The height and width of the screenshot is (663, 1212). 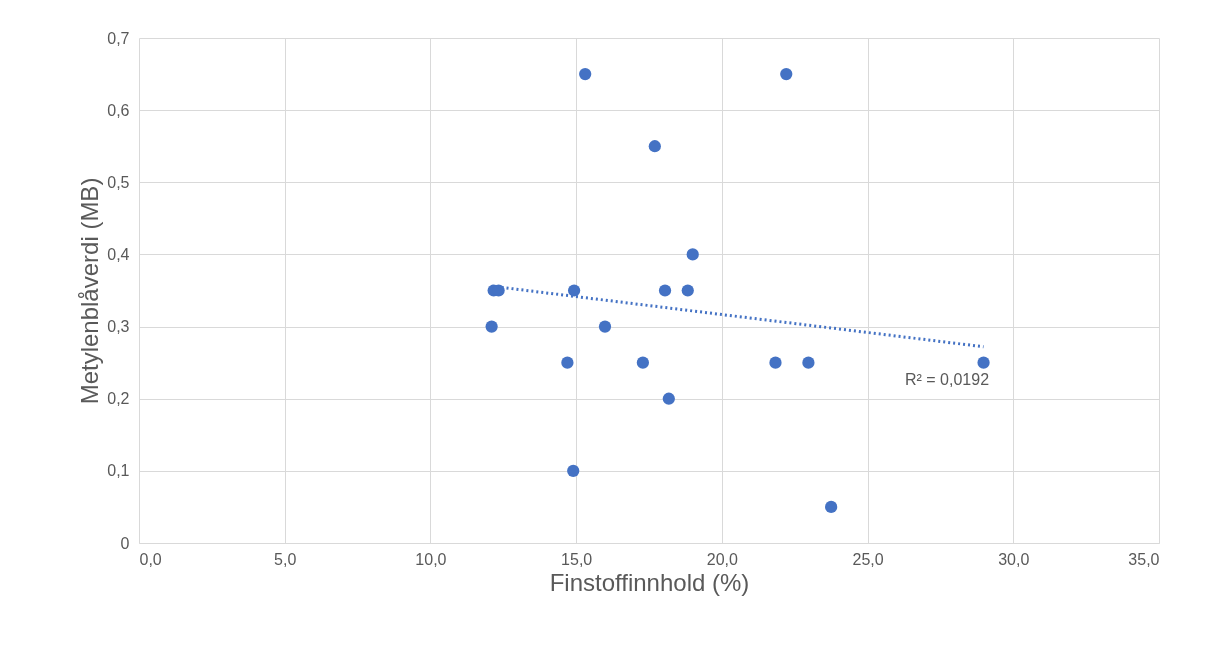 What do you see at coordinates (947, 379) in the screenshot?
I see `annotation: R² = 0,0192` at bounding box center [947, 379].